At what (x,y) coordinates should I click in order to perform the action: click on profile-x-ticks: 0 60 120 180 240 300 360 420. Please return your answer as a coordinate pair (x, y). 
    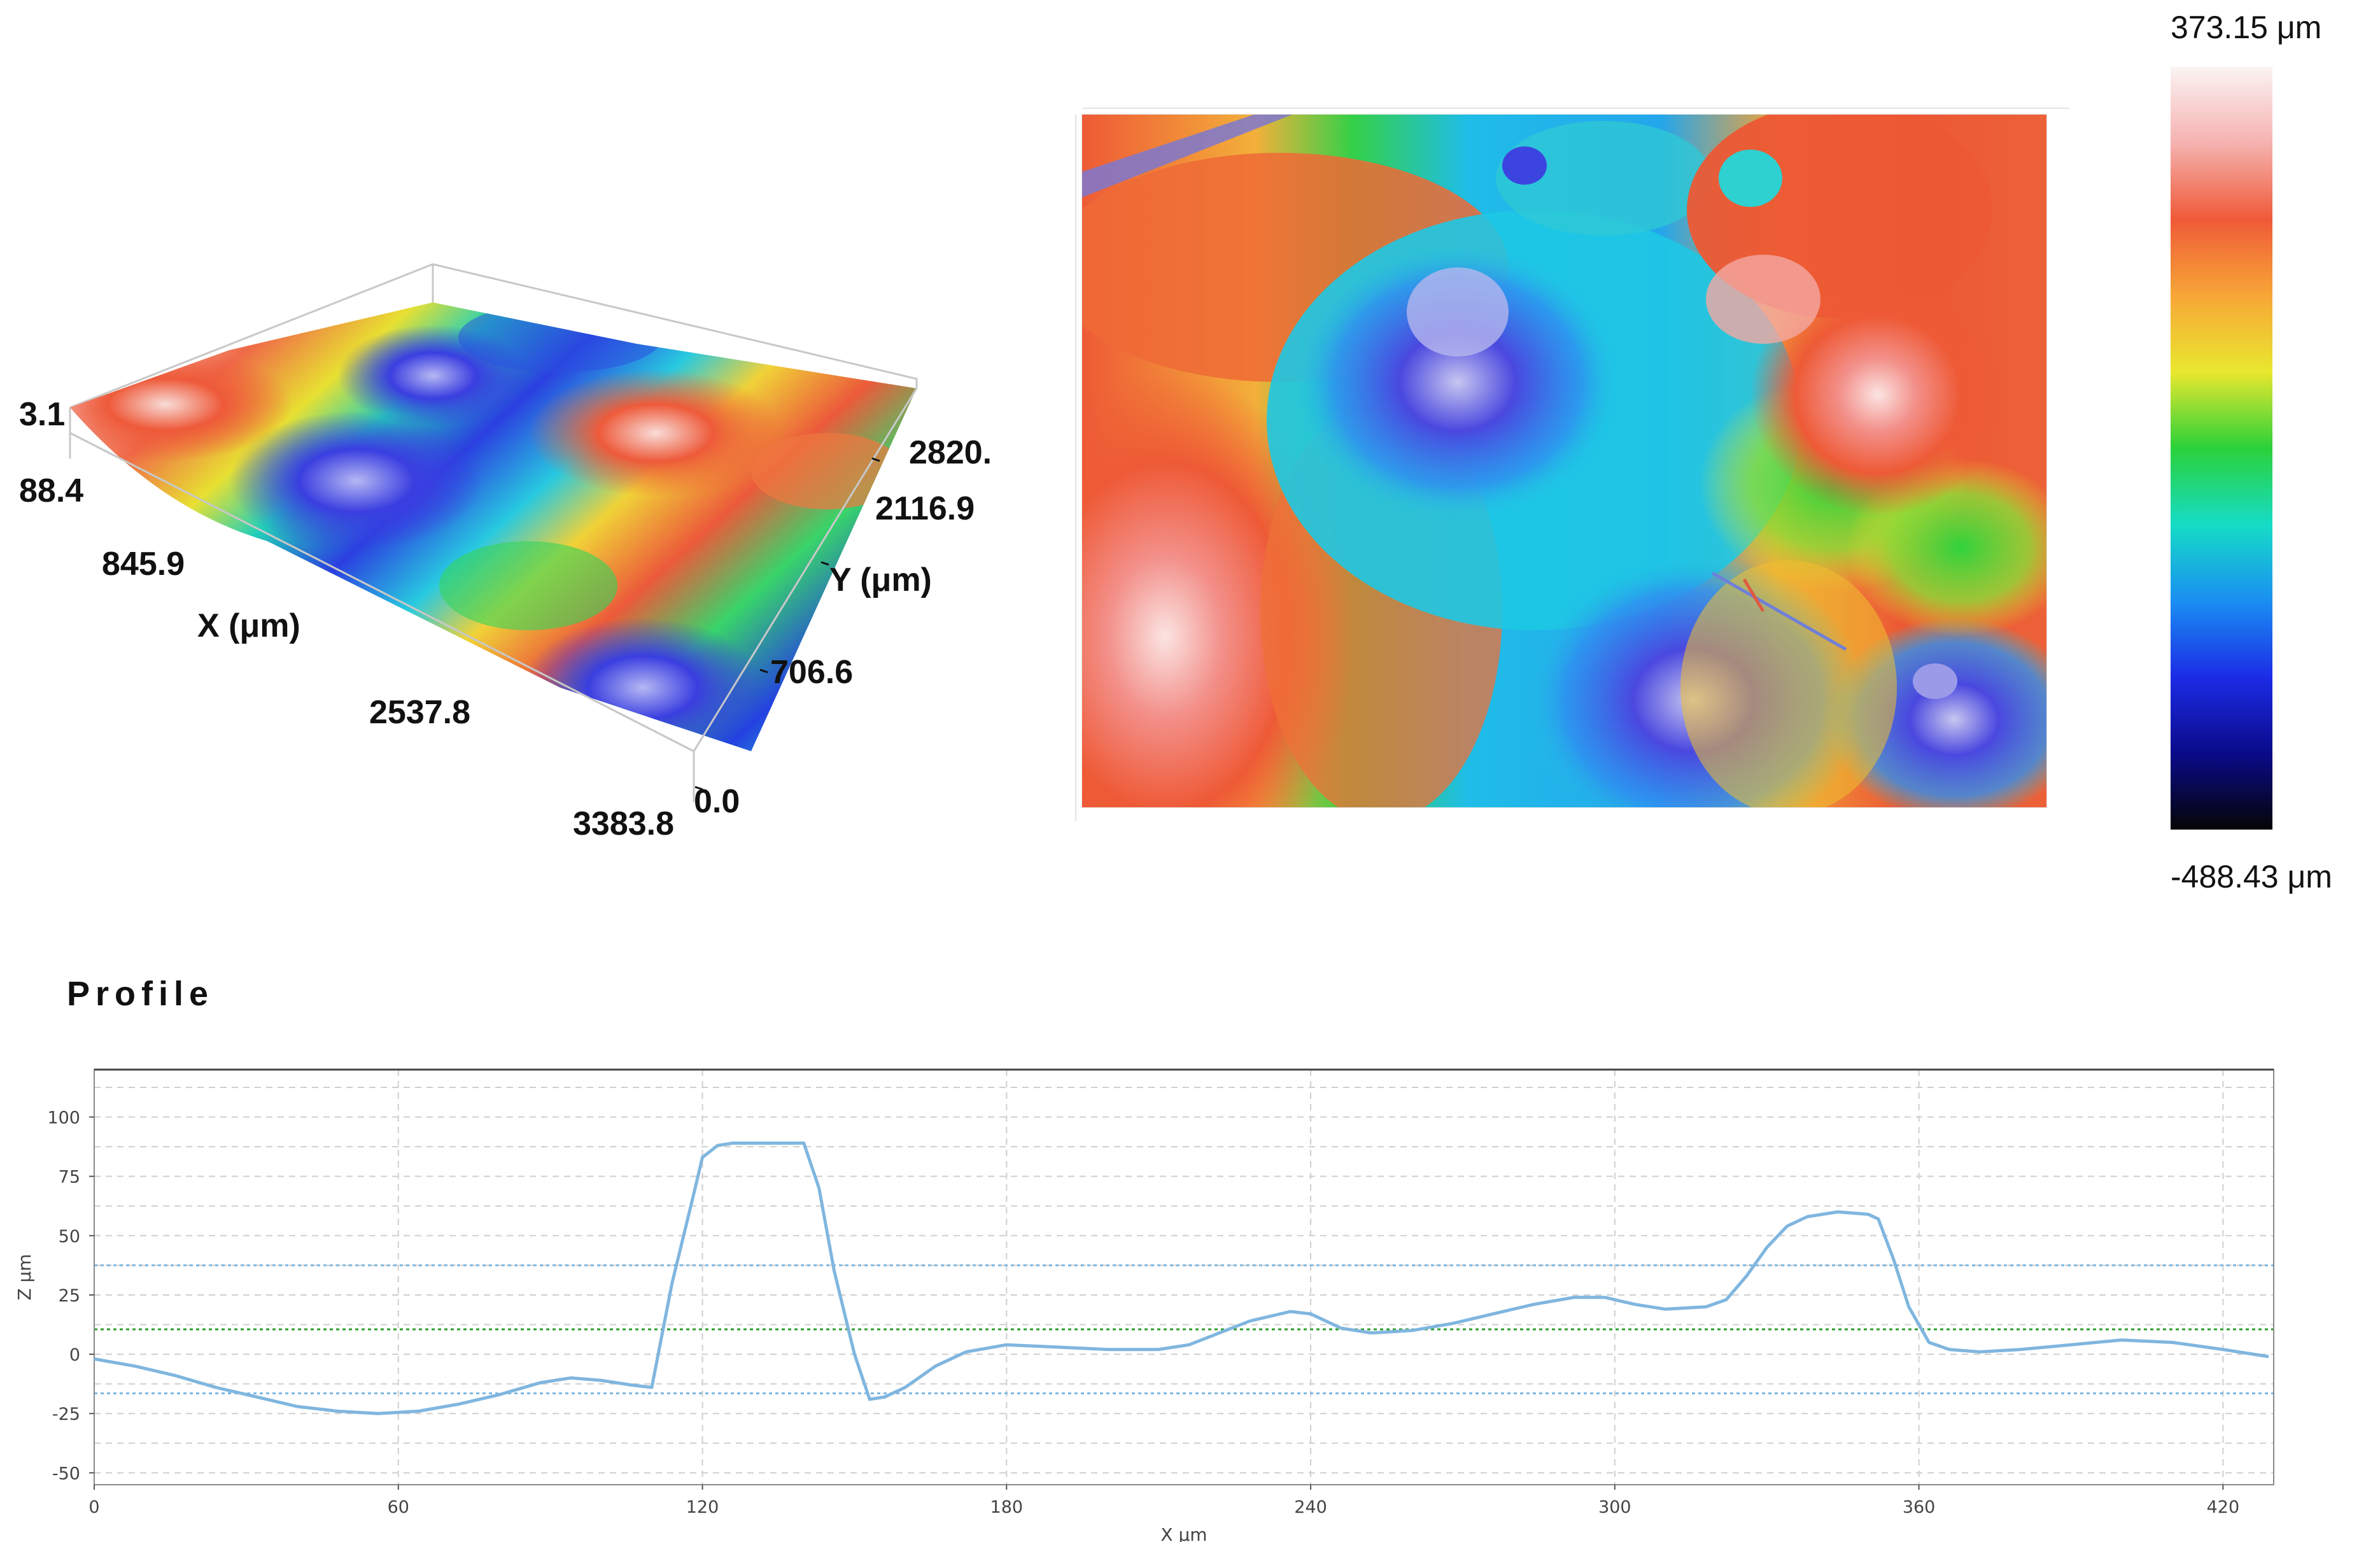
    Looking at the image, I should click on (1163, 1501).